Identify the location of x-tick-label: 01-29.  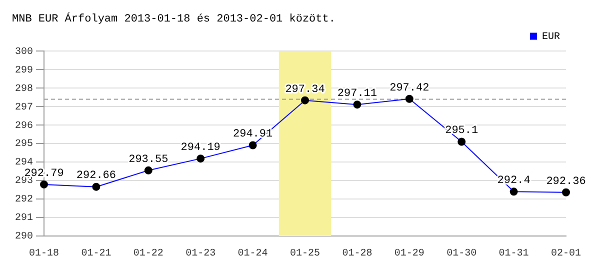
(409, 254).